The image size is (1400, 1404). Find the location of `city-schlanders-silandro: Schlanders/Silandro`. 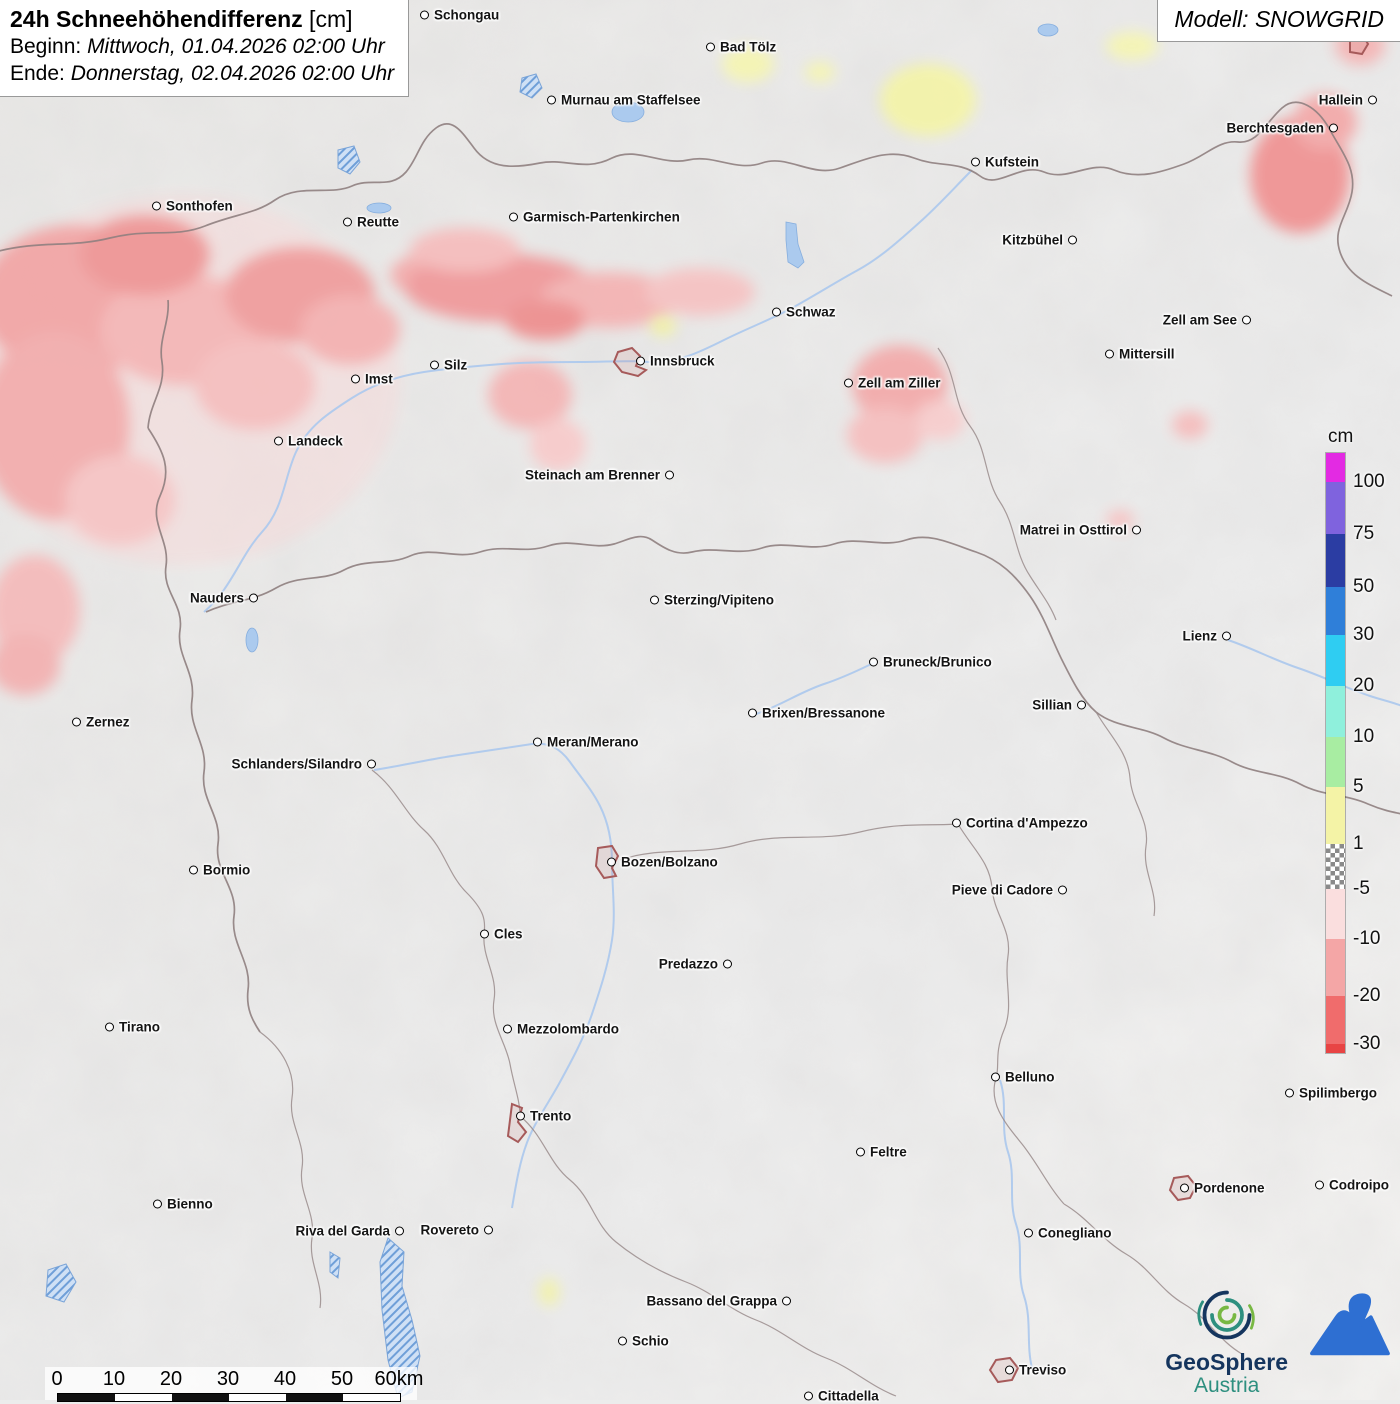

city-schlanders-silandro: Schlanders/Silandro is located at coordinates (303, 764).